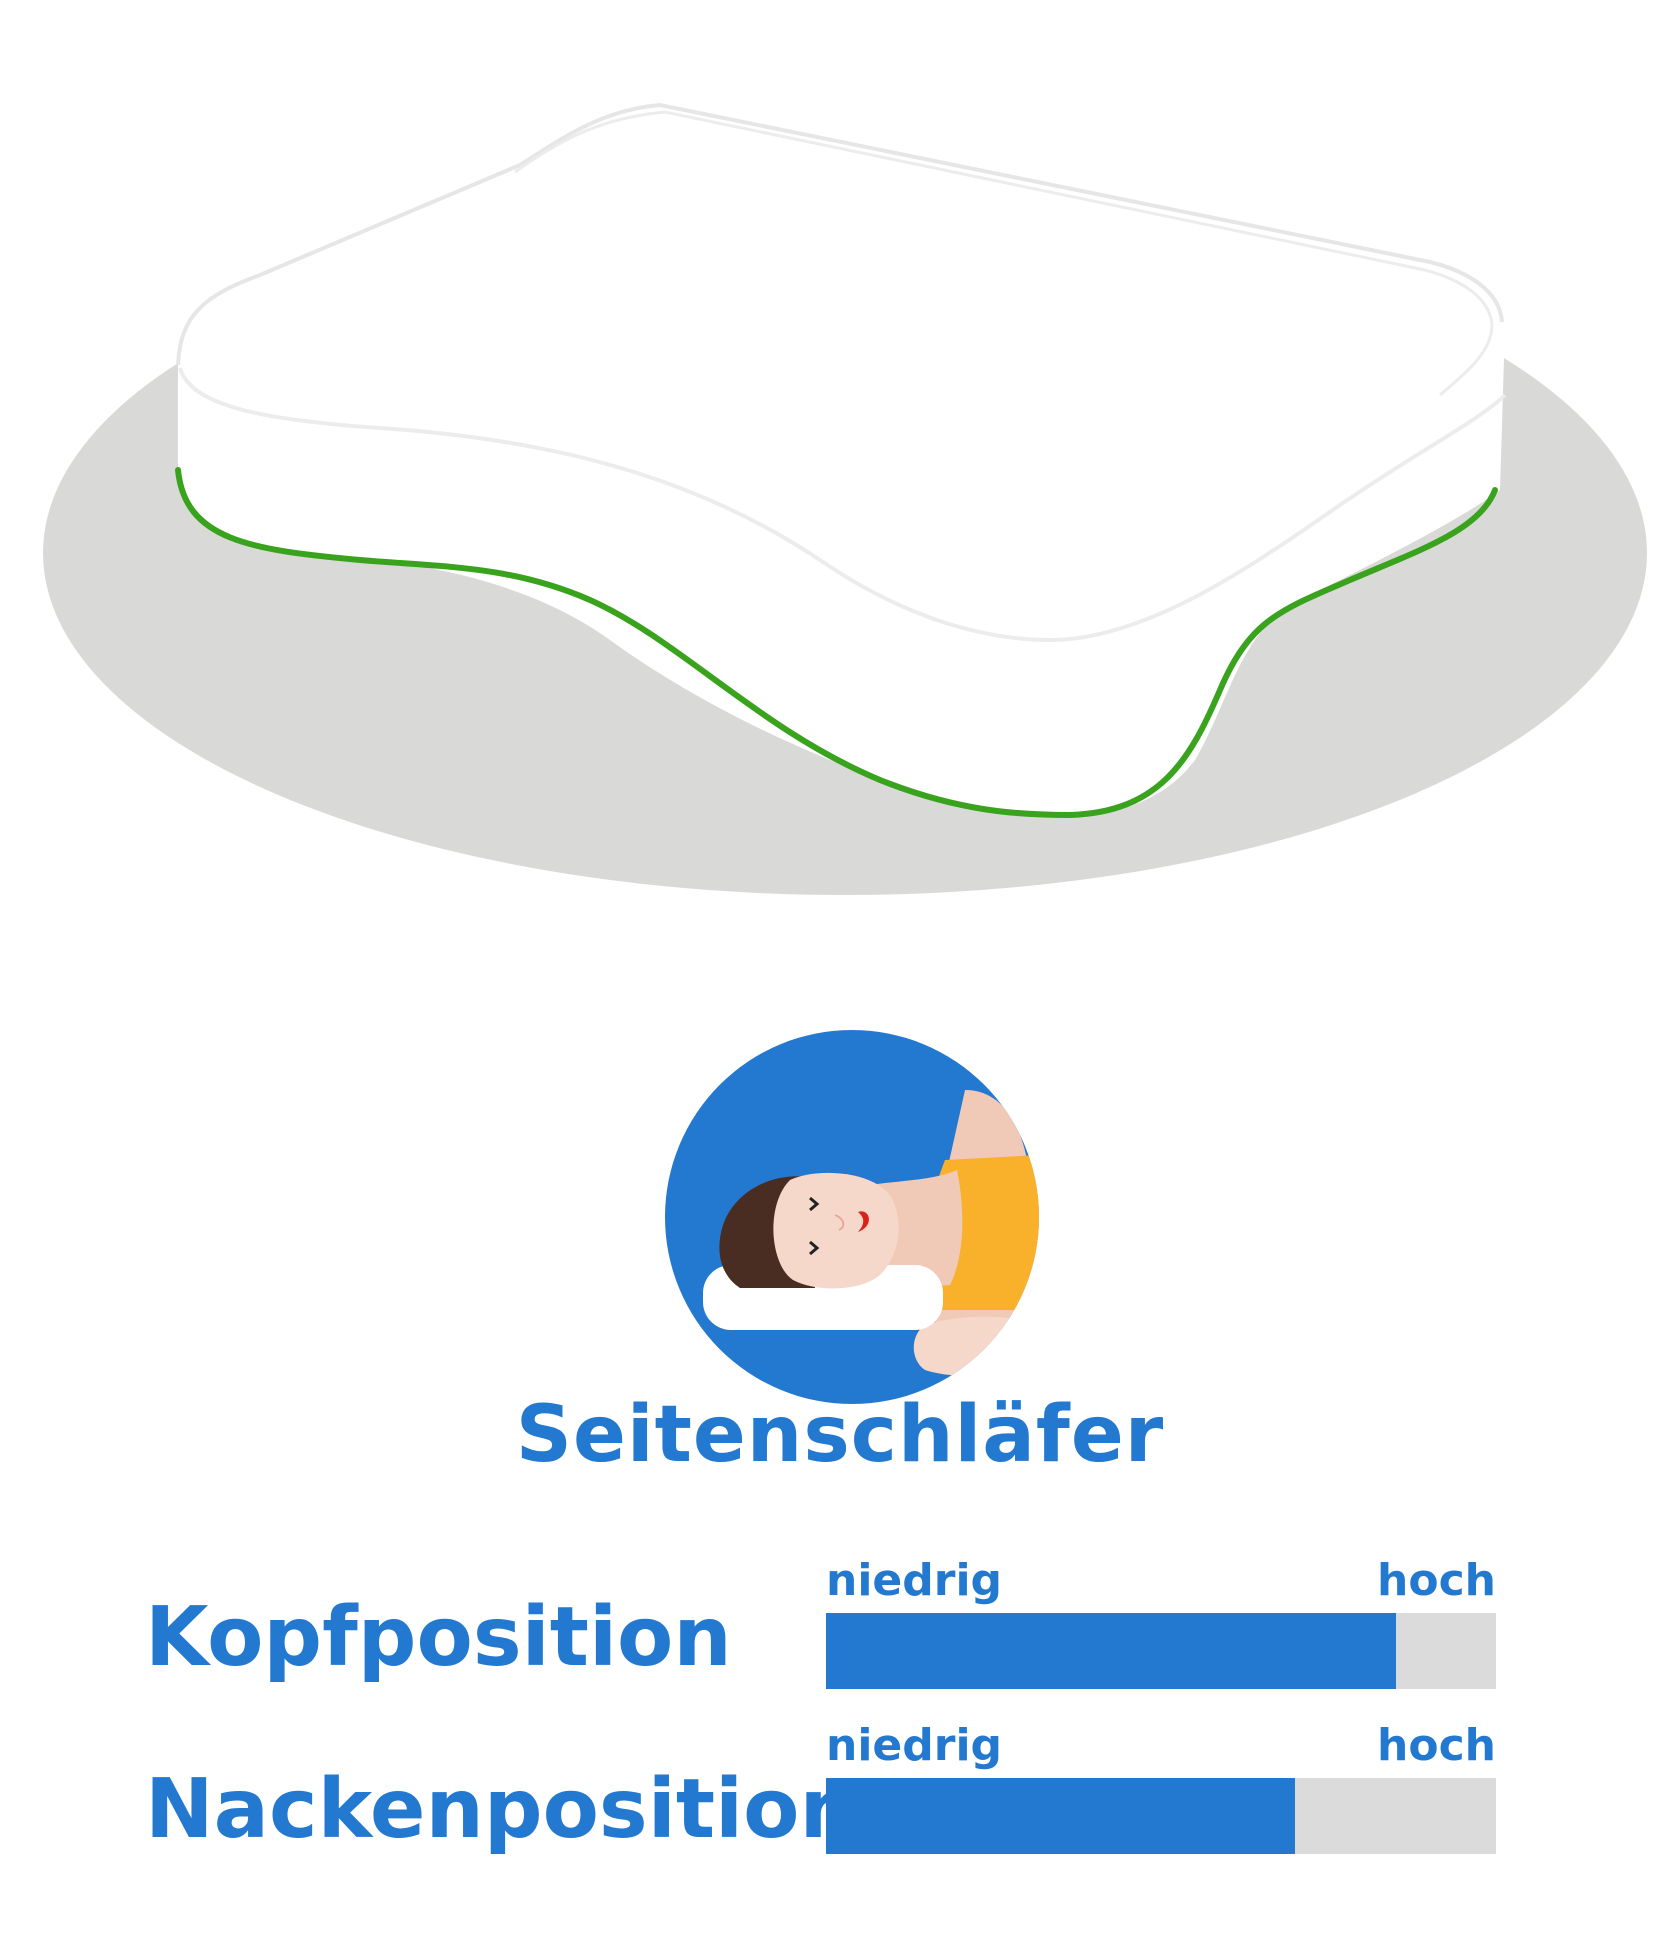  What do you see at coordinates (1436, 1745) in the screenshot?
I see `nackenposition-high-label: hoch` at bounding box center [1436, 1745].